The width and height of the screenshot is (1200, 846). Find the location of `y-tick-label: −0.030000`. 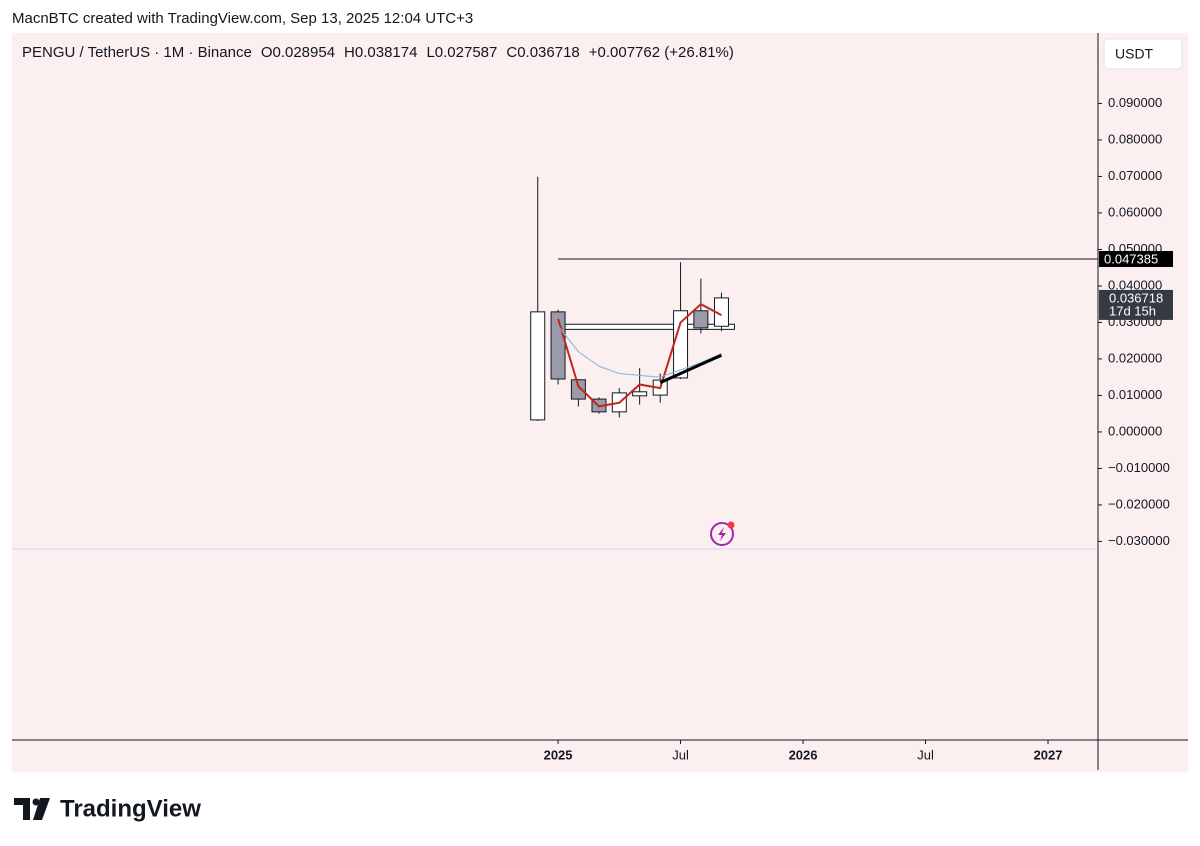

y-tick-label: −0.030000 is located at coordinates (1139, 540).